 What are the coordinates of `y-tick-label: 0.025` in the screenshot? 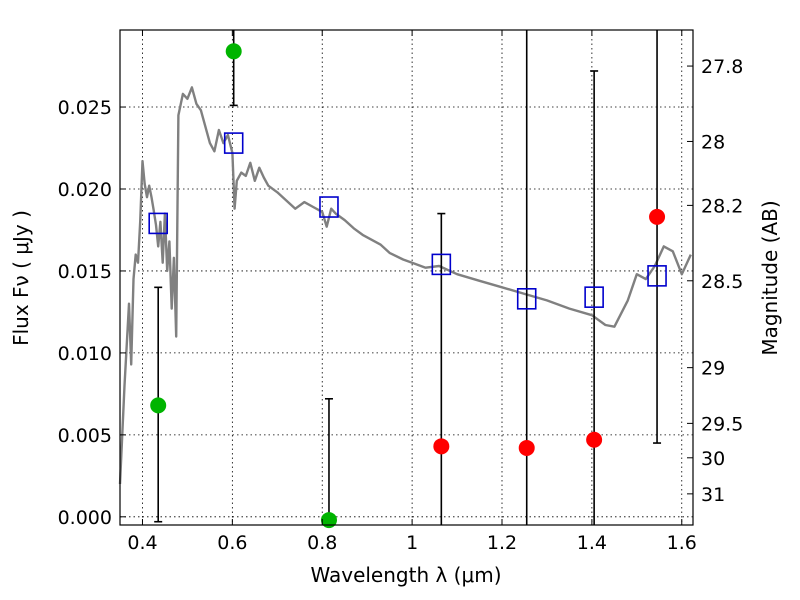 It's located at (85, 108).